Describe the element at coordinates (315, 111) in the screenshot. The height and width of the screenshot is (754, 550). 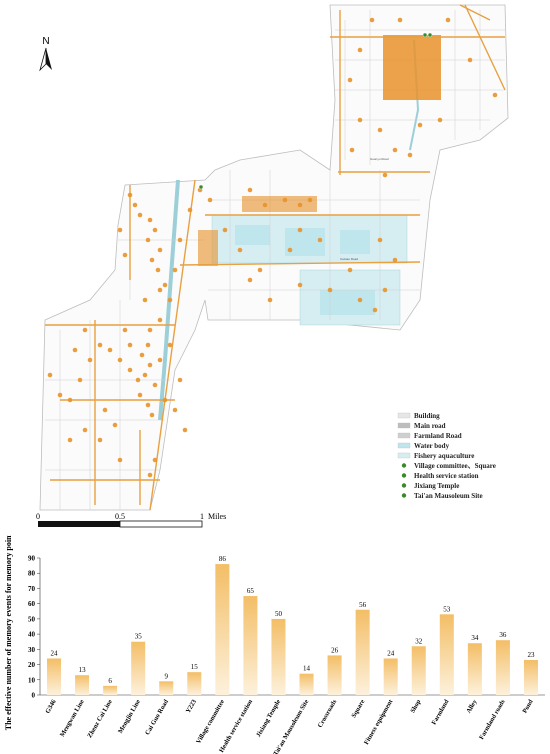
I see `poi-markers` at that location.